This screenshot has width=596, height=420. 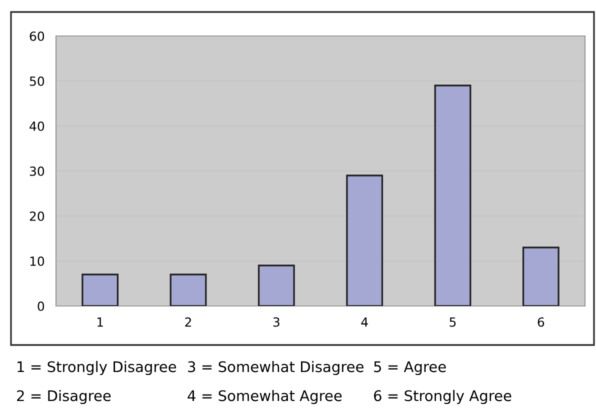 What do you see at coordinates (37, 36) in the screenshot?
I see `y-tick-label: 60` at bounding box center [37, 36].